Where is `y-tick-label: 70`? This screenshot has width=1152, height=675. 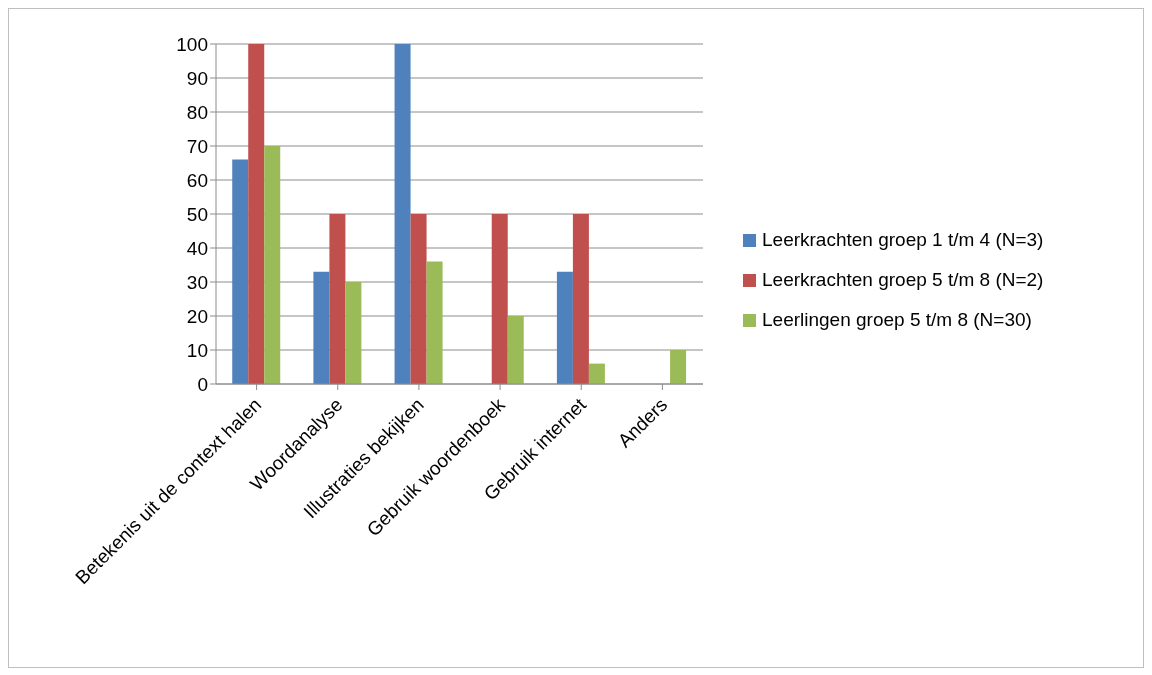
y-tick-label: 70 is located at coordinates (197, 146).